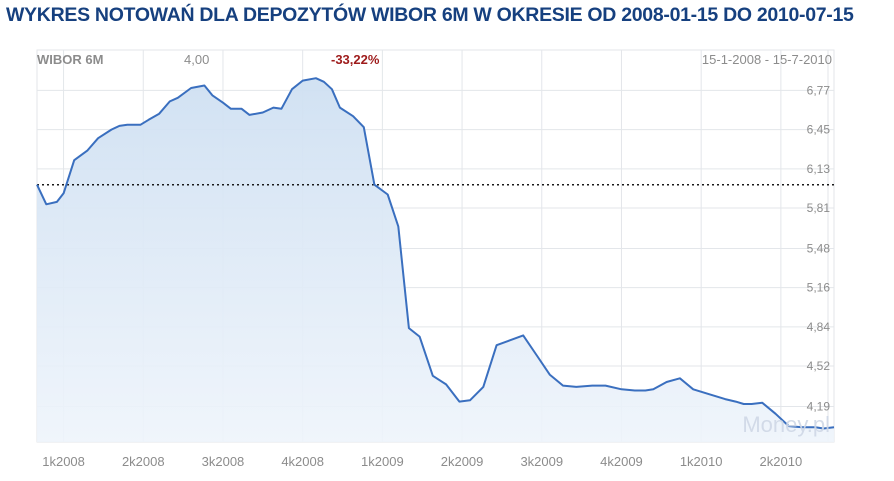 The width and height of the screenshot is (894, 481). I want to click on x-tick-label: 3k2008, so click(223, 461).